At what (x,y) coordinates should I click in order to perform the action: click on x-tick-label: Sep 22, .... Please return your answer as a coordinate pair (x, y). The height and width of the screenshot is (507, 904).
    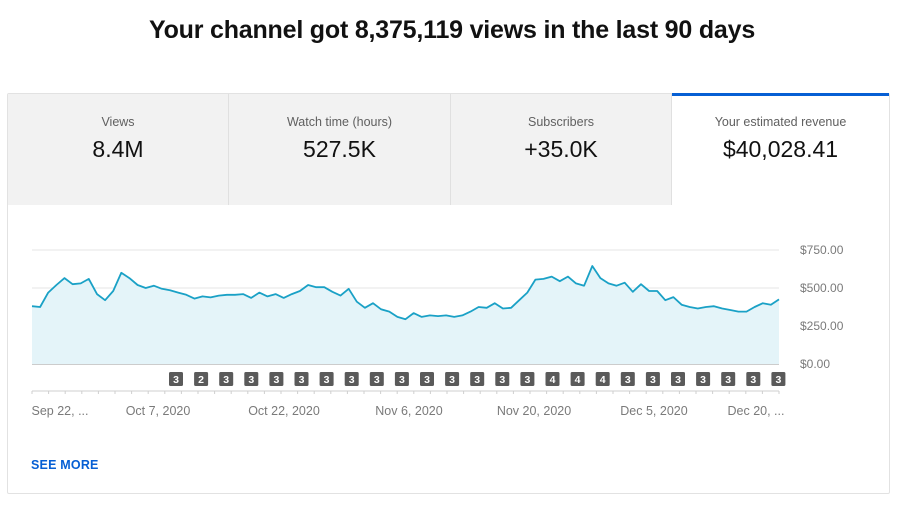
    Looking at the image, I should click on (60, 411).